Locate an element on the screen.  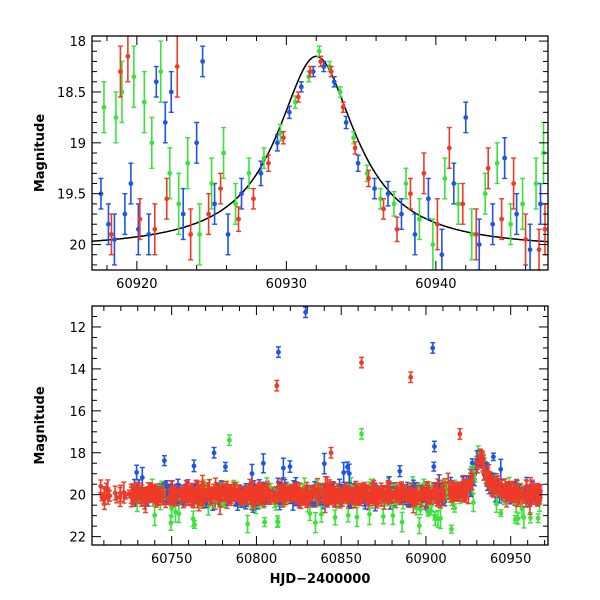
y-tick-label: 16 is located at coordinates (77, 412).